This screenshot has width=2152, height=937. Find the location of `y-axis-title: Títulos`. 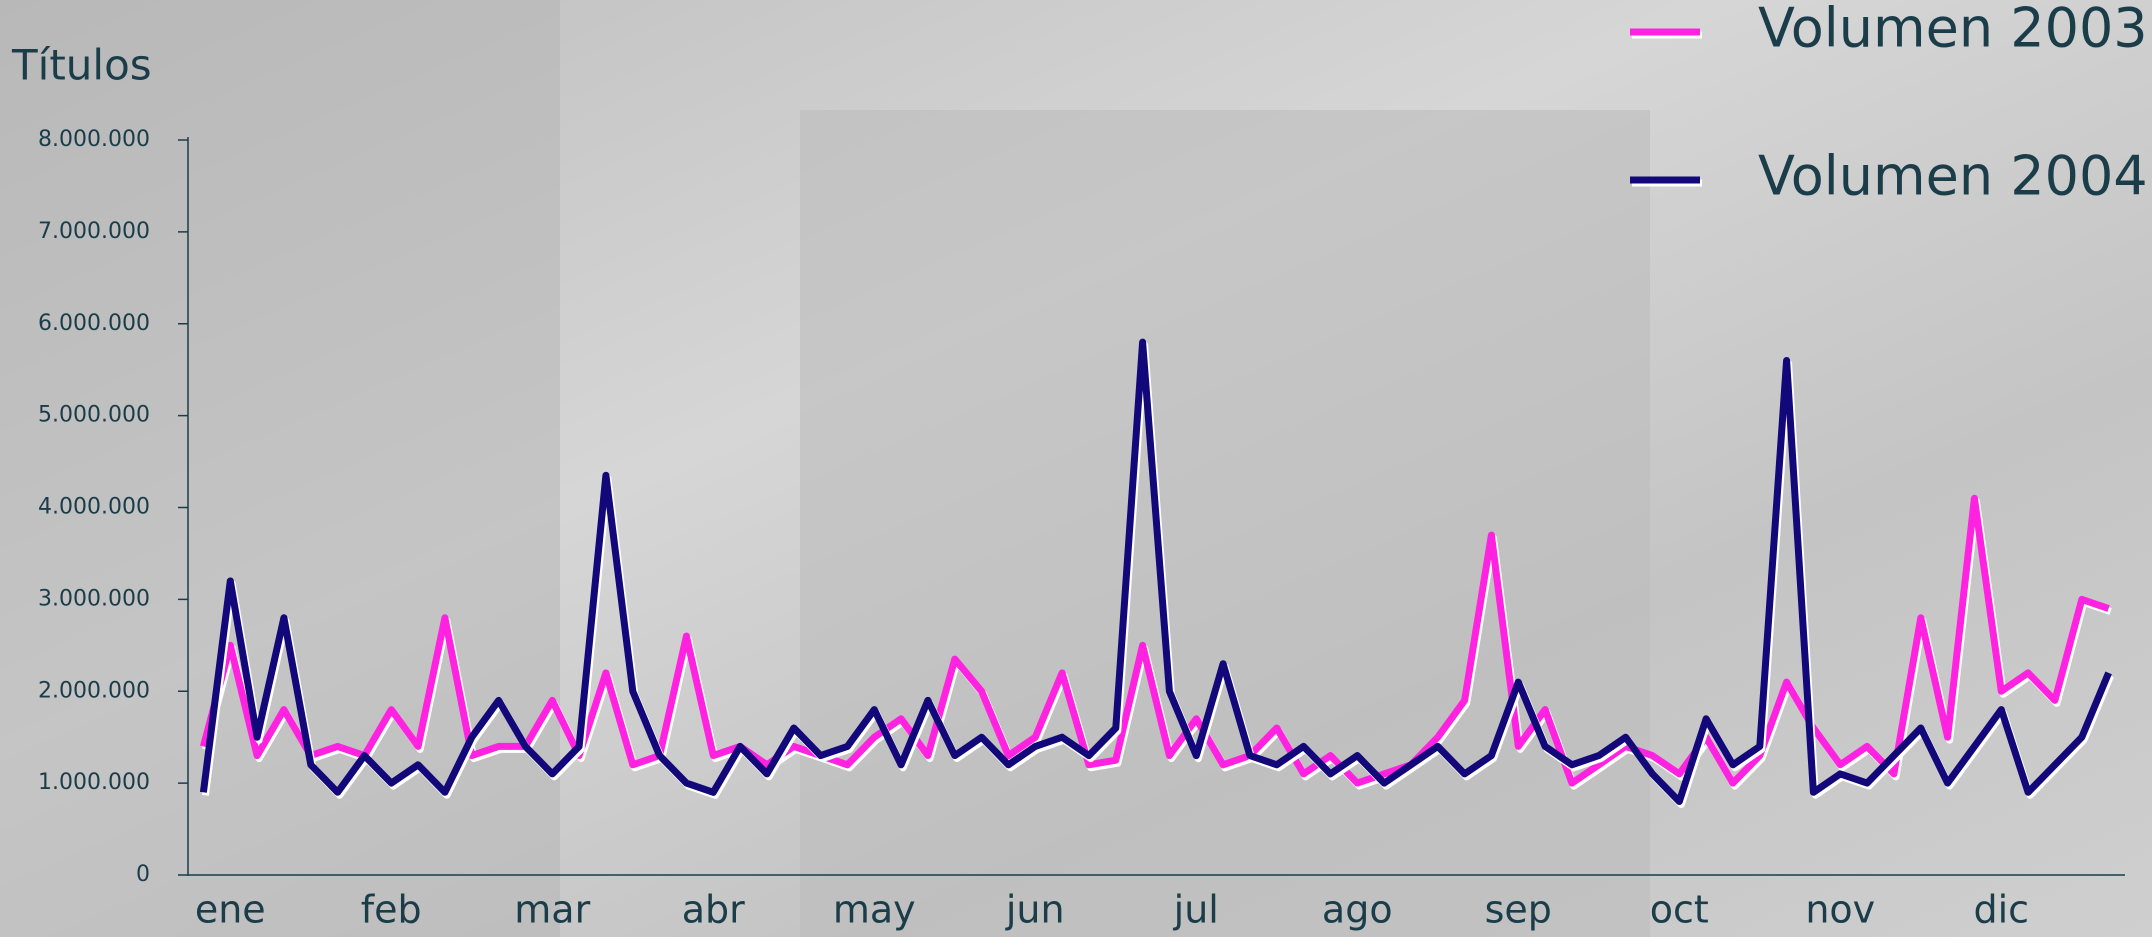

y-axis-title: Títulos is located at coordinates (81, 65).